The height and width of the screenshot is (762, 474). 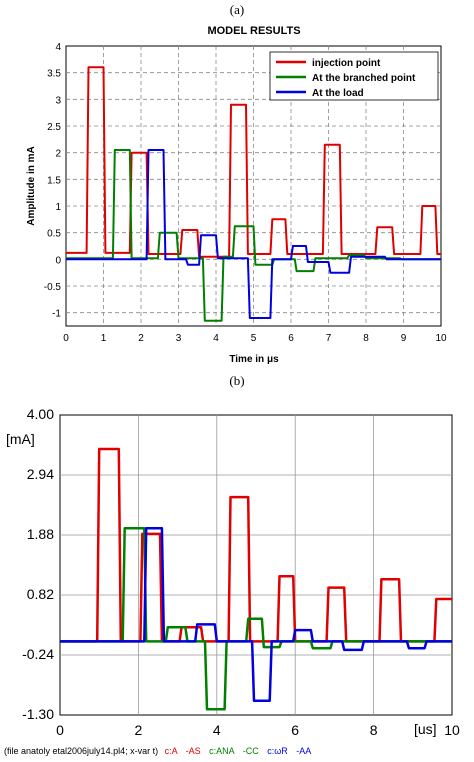 I want to click on x-tick-label: 5, so click(x=254, y=338).